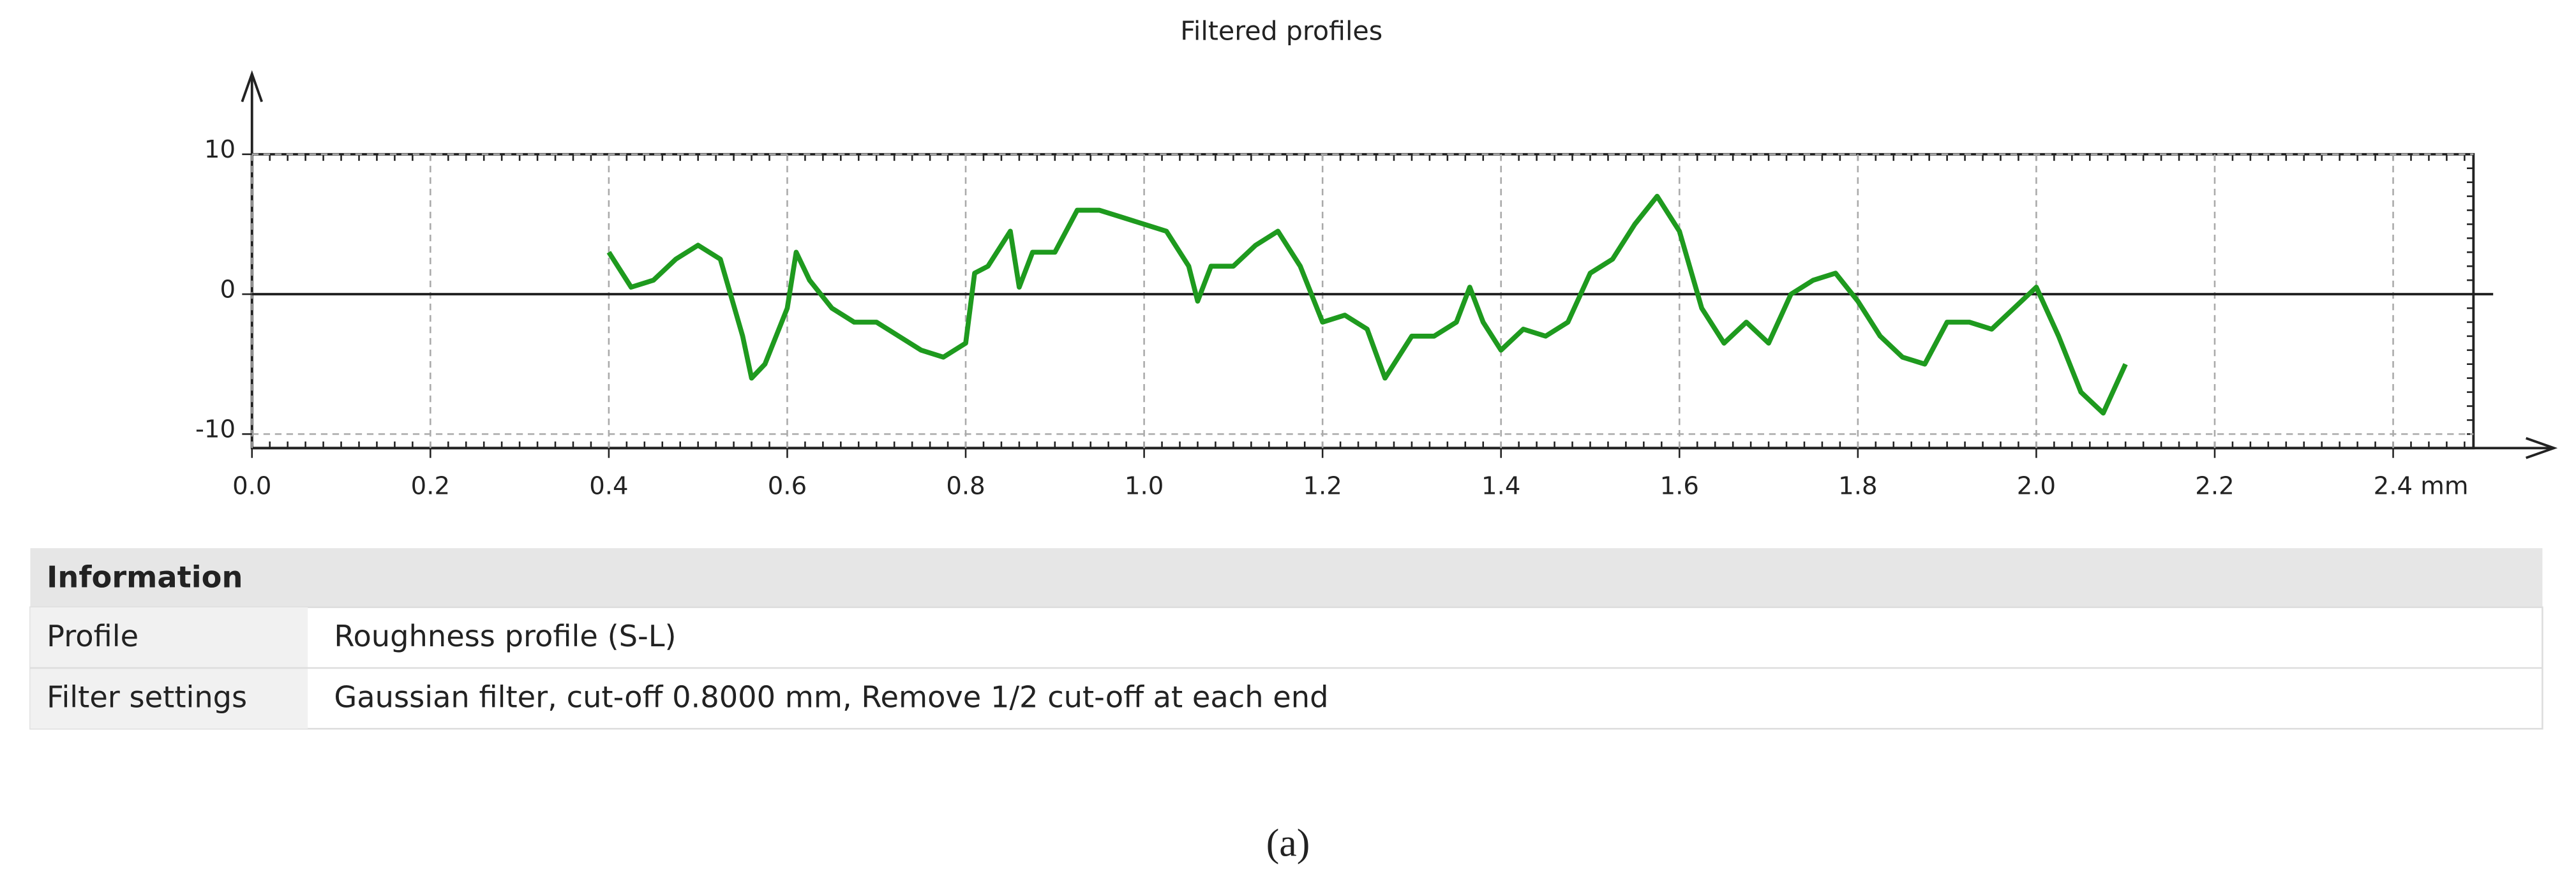  What do you see at coordinates (2036, 486) in the screenshot?
I see `x-tick-label: 2.0` at bounding box center [2036, 486].